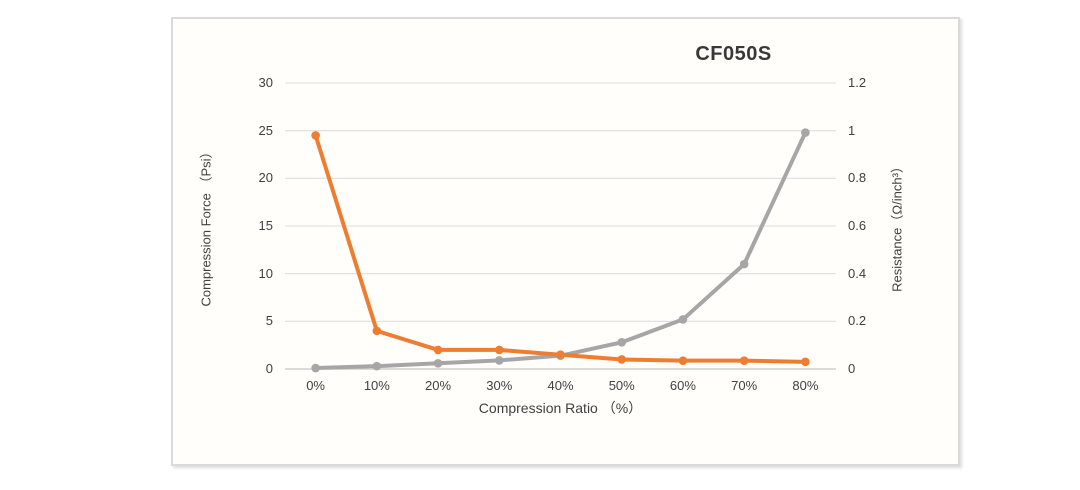 This screenshot has height=490, width=1080. Describe the element at coordinates (805, 385) in the screenshot. I see `x-tick-label: 80%` at that location.